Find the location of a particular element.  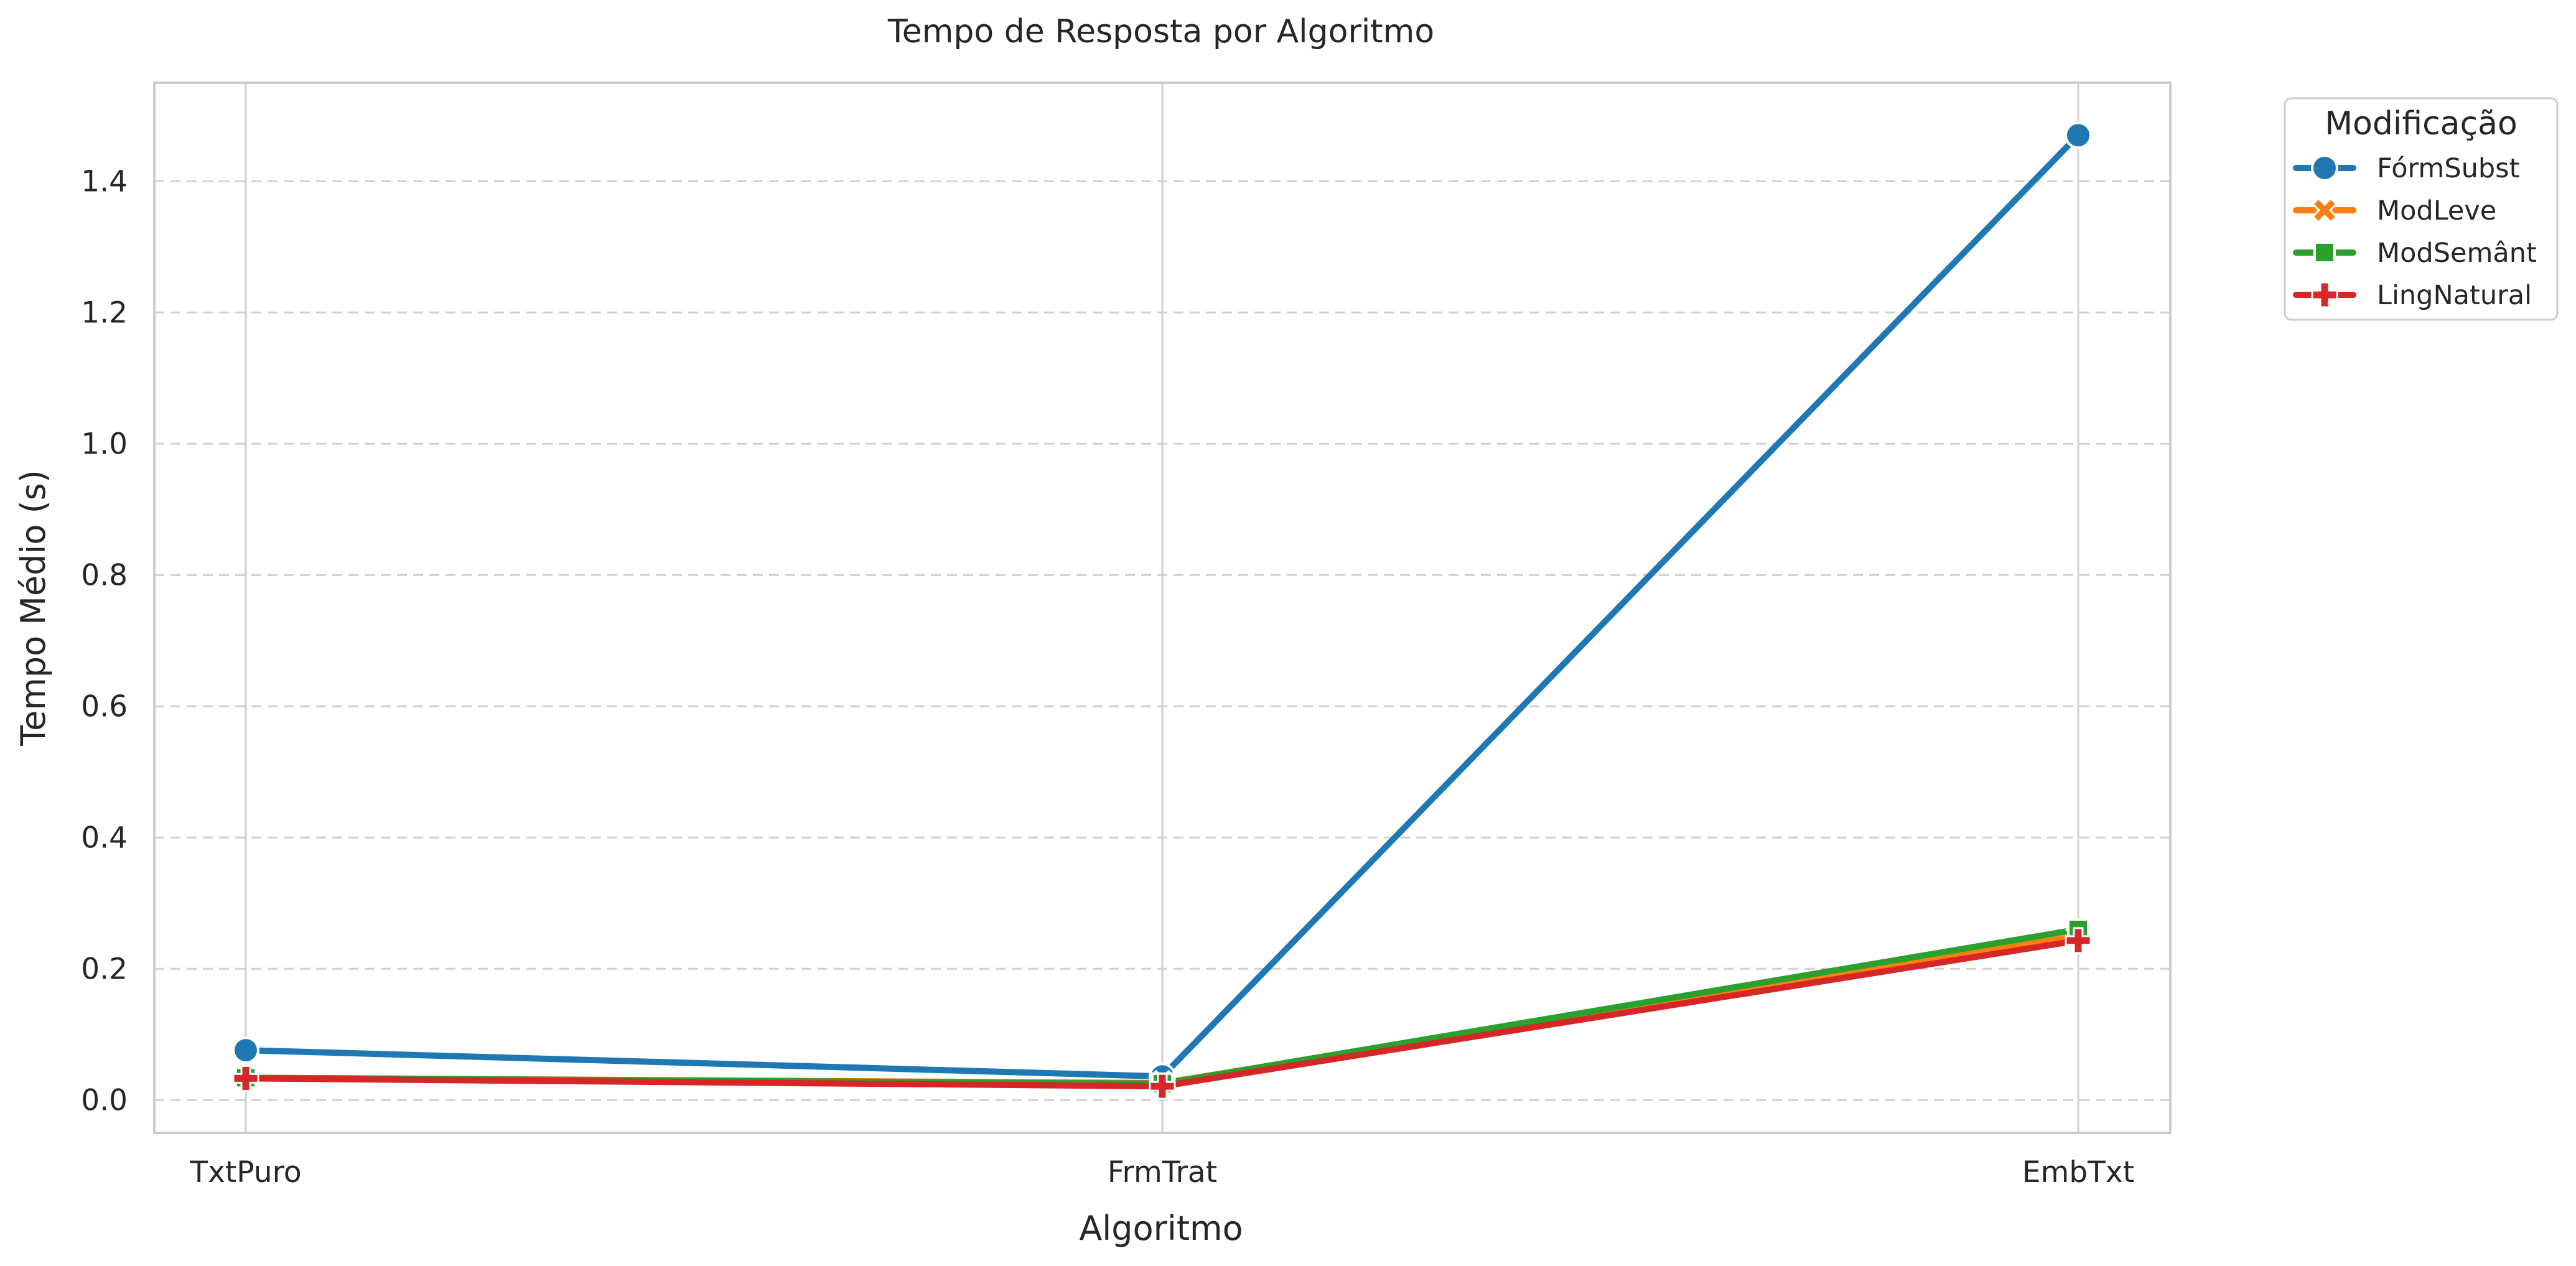

legend-label: ModLeve is located at coordinates (2436, 210).